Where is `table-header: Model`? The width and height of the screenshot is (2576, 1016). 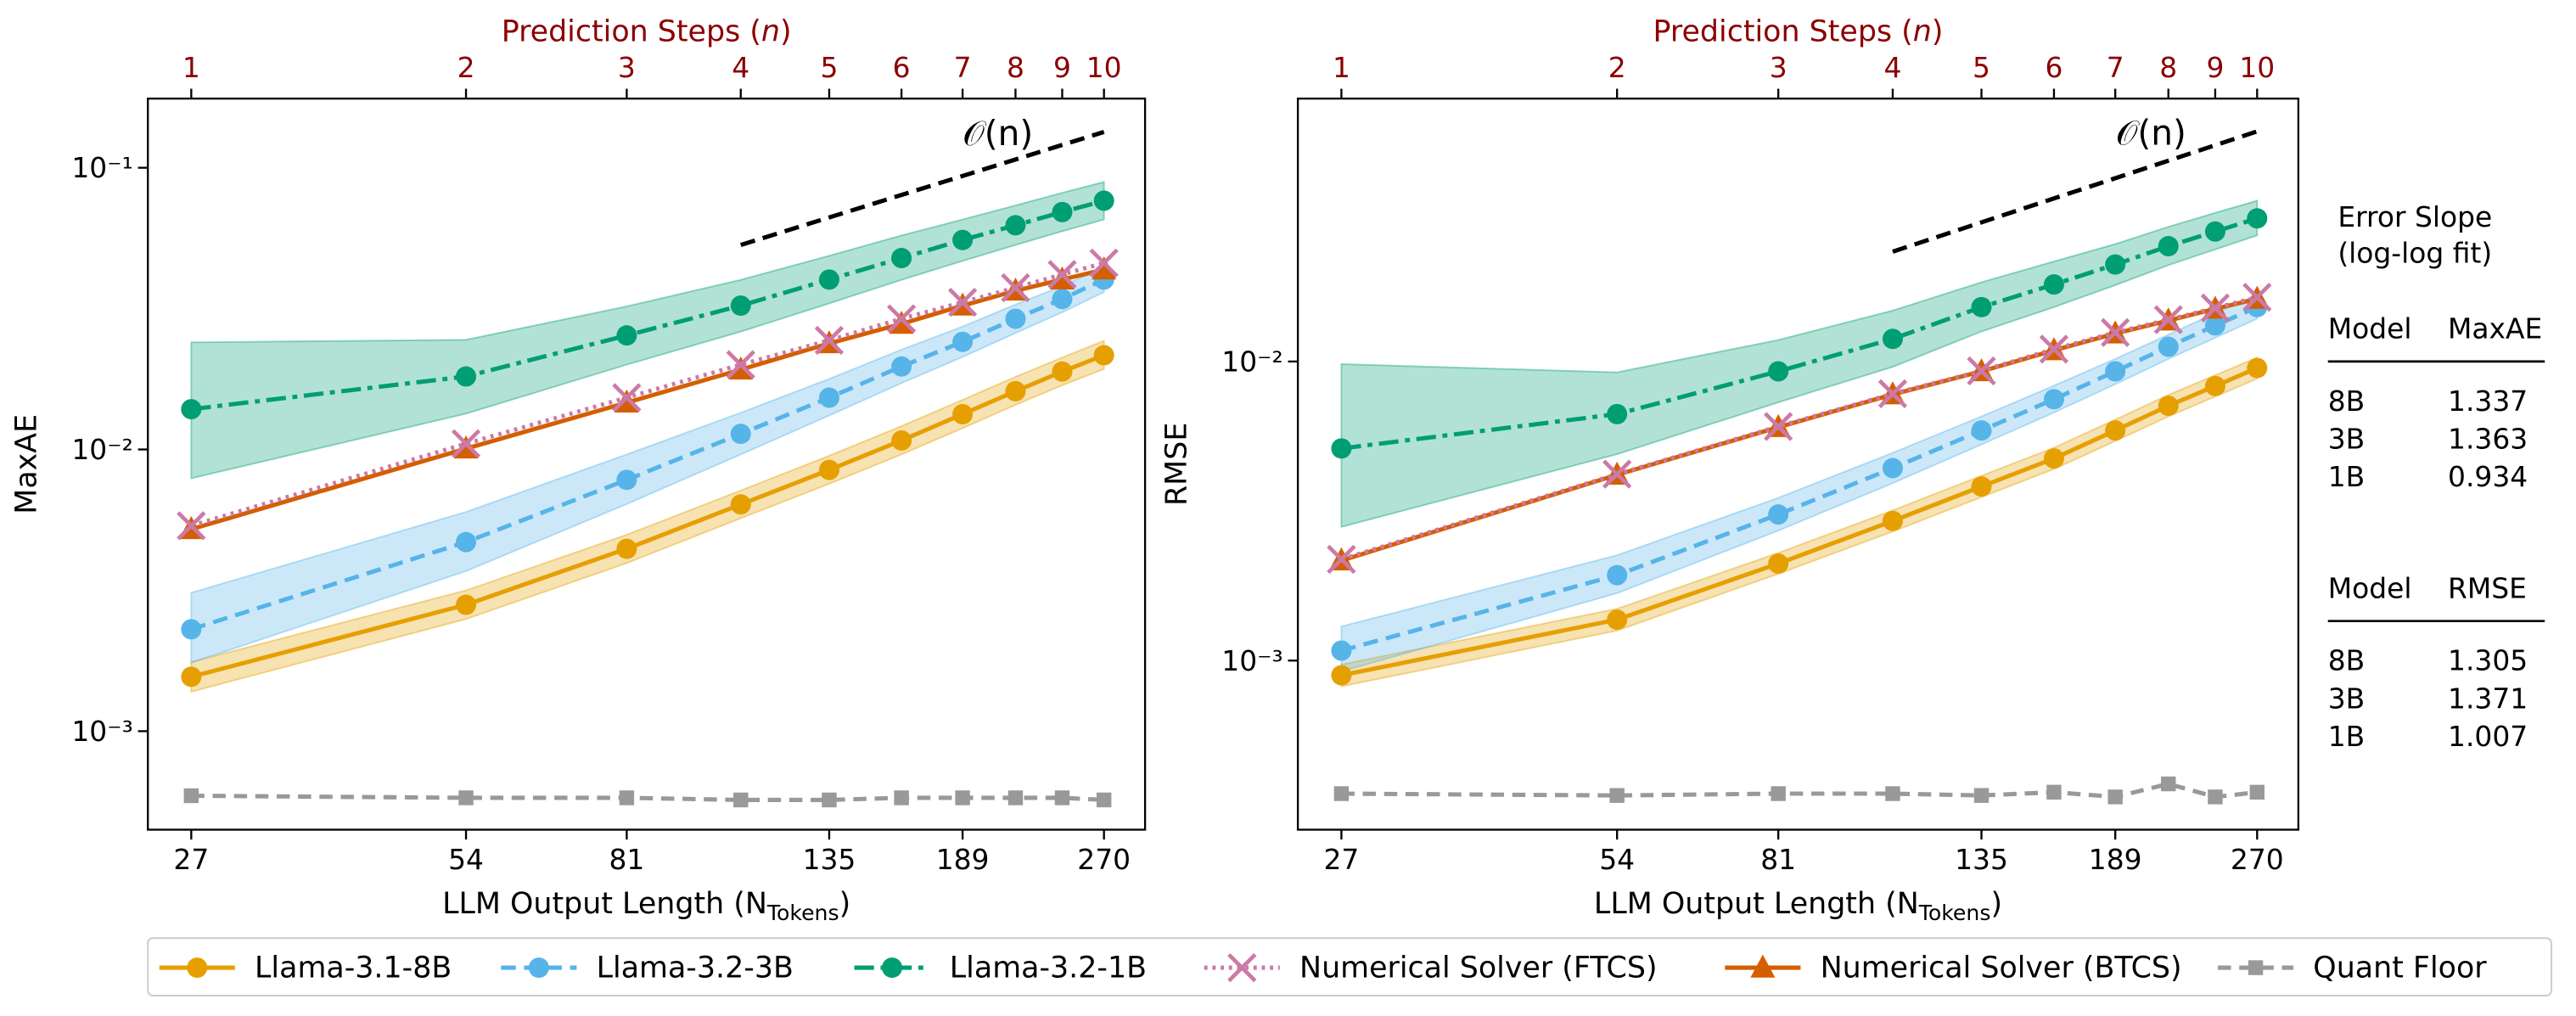 table-header: Model is located at coordinates (2370, 328).